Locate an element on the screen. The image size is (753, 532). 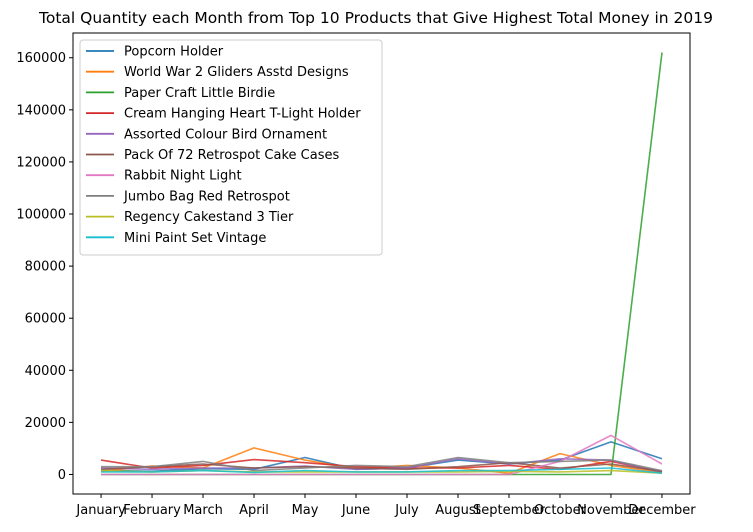
legend-label: Rabbit Night Light is located at coordinates (183, 176).